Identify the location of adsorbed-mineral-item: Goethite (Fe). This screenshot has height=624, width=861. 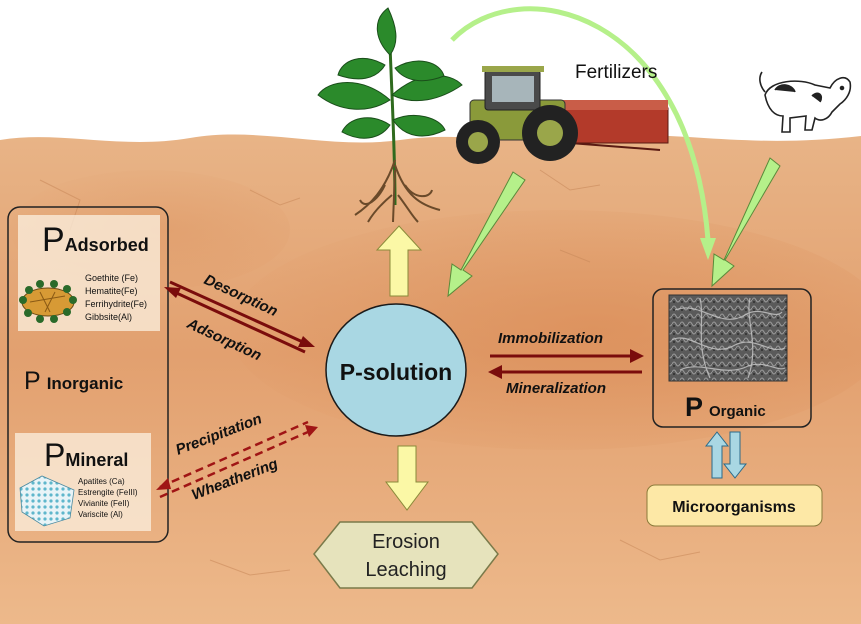
(111, 278).